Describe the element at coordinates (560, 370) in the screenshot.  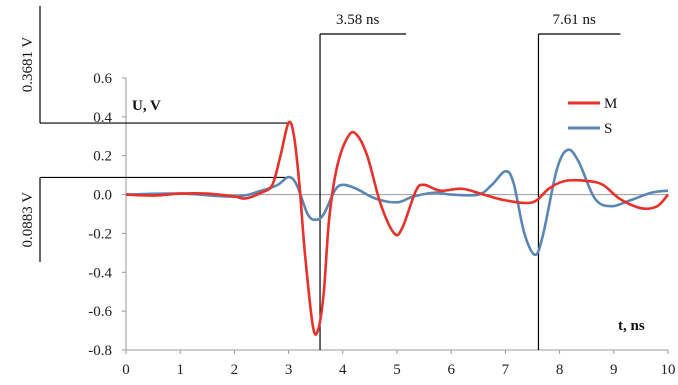
I see `x-tick-label: 8` at that location.